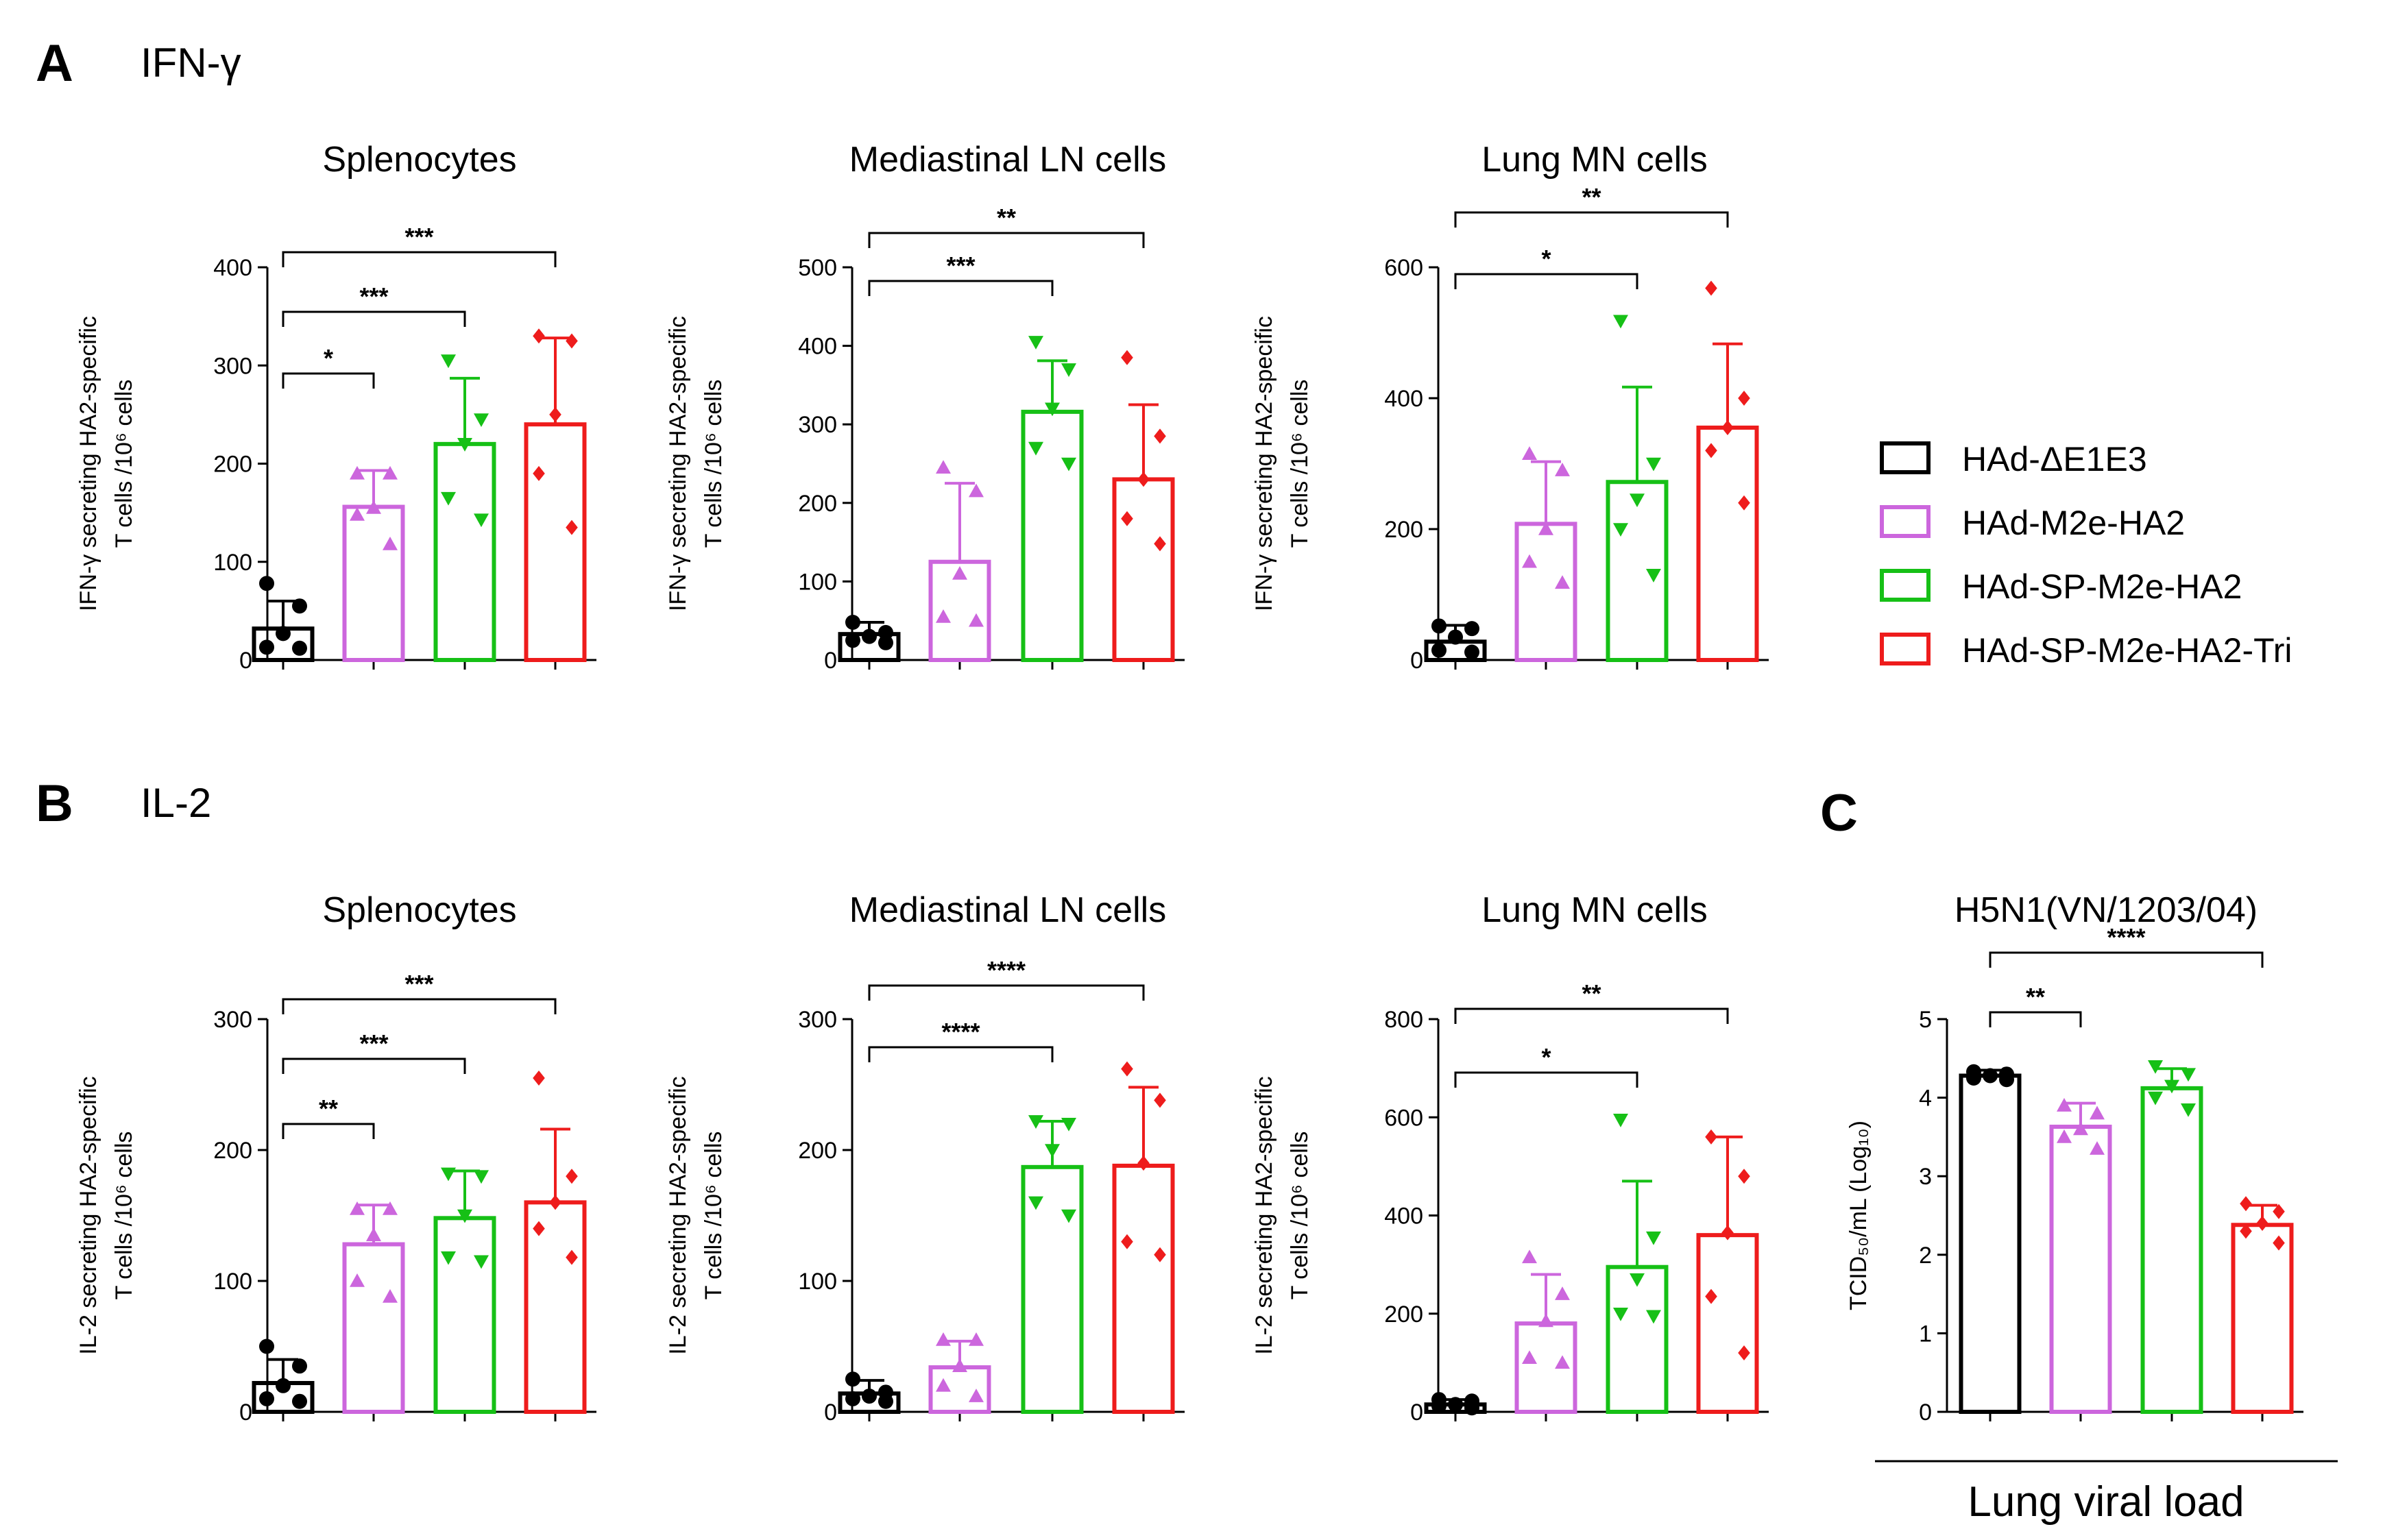 The image size is (2396, 1540). I want to click on panel-letter-a: A, so click(54, 63).